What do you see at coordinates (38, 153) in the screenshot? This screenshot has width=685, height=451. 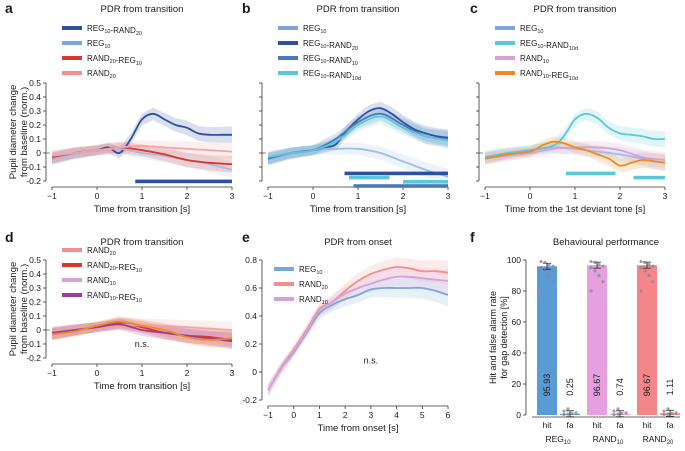 I see `y-tick-label: 0` at bounding box center [38, 153].